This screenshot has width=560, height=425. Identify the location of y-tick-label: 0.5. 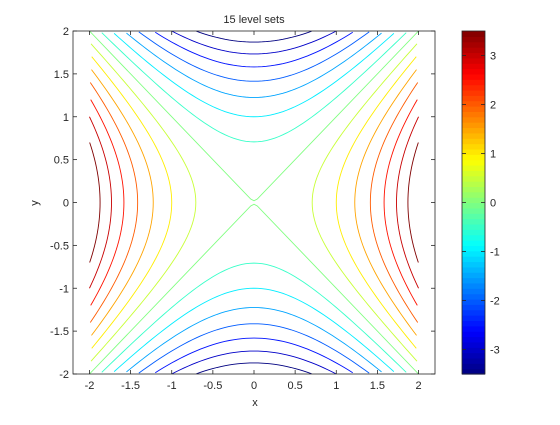
(61, 161).